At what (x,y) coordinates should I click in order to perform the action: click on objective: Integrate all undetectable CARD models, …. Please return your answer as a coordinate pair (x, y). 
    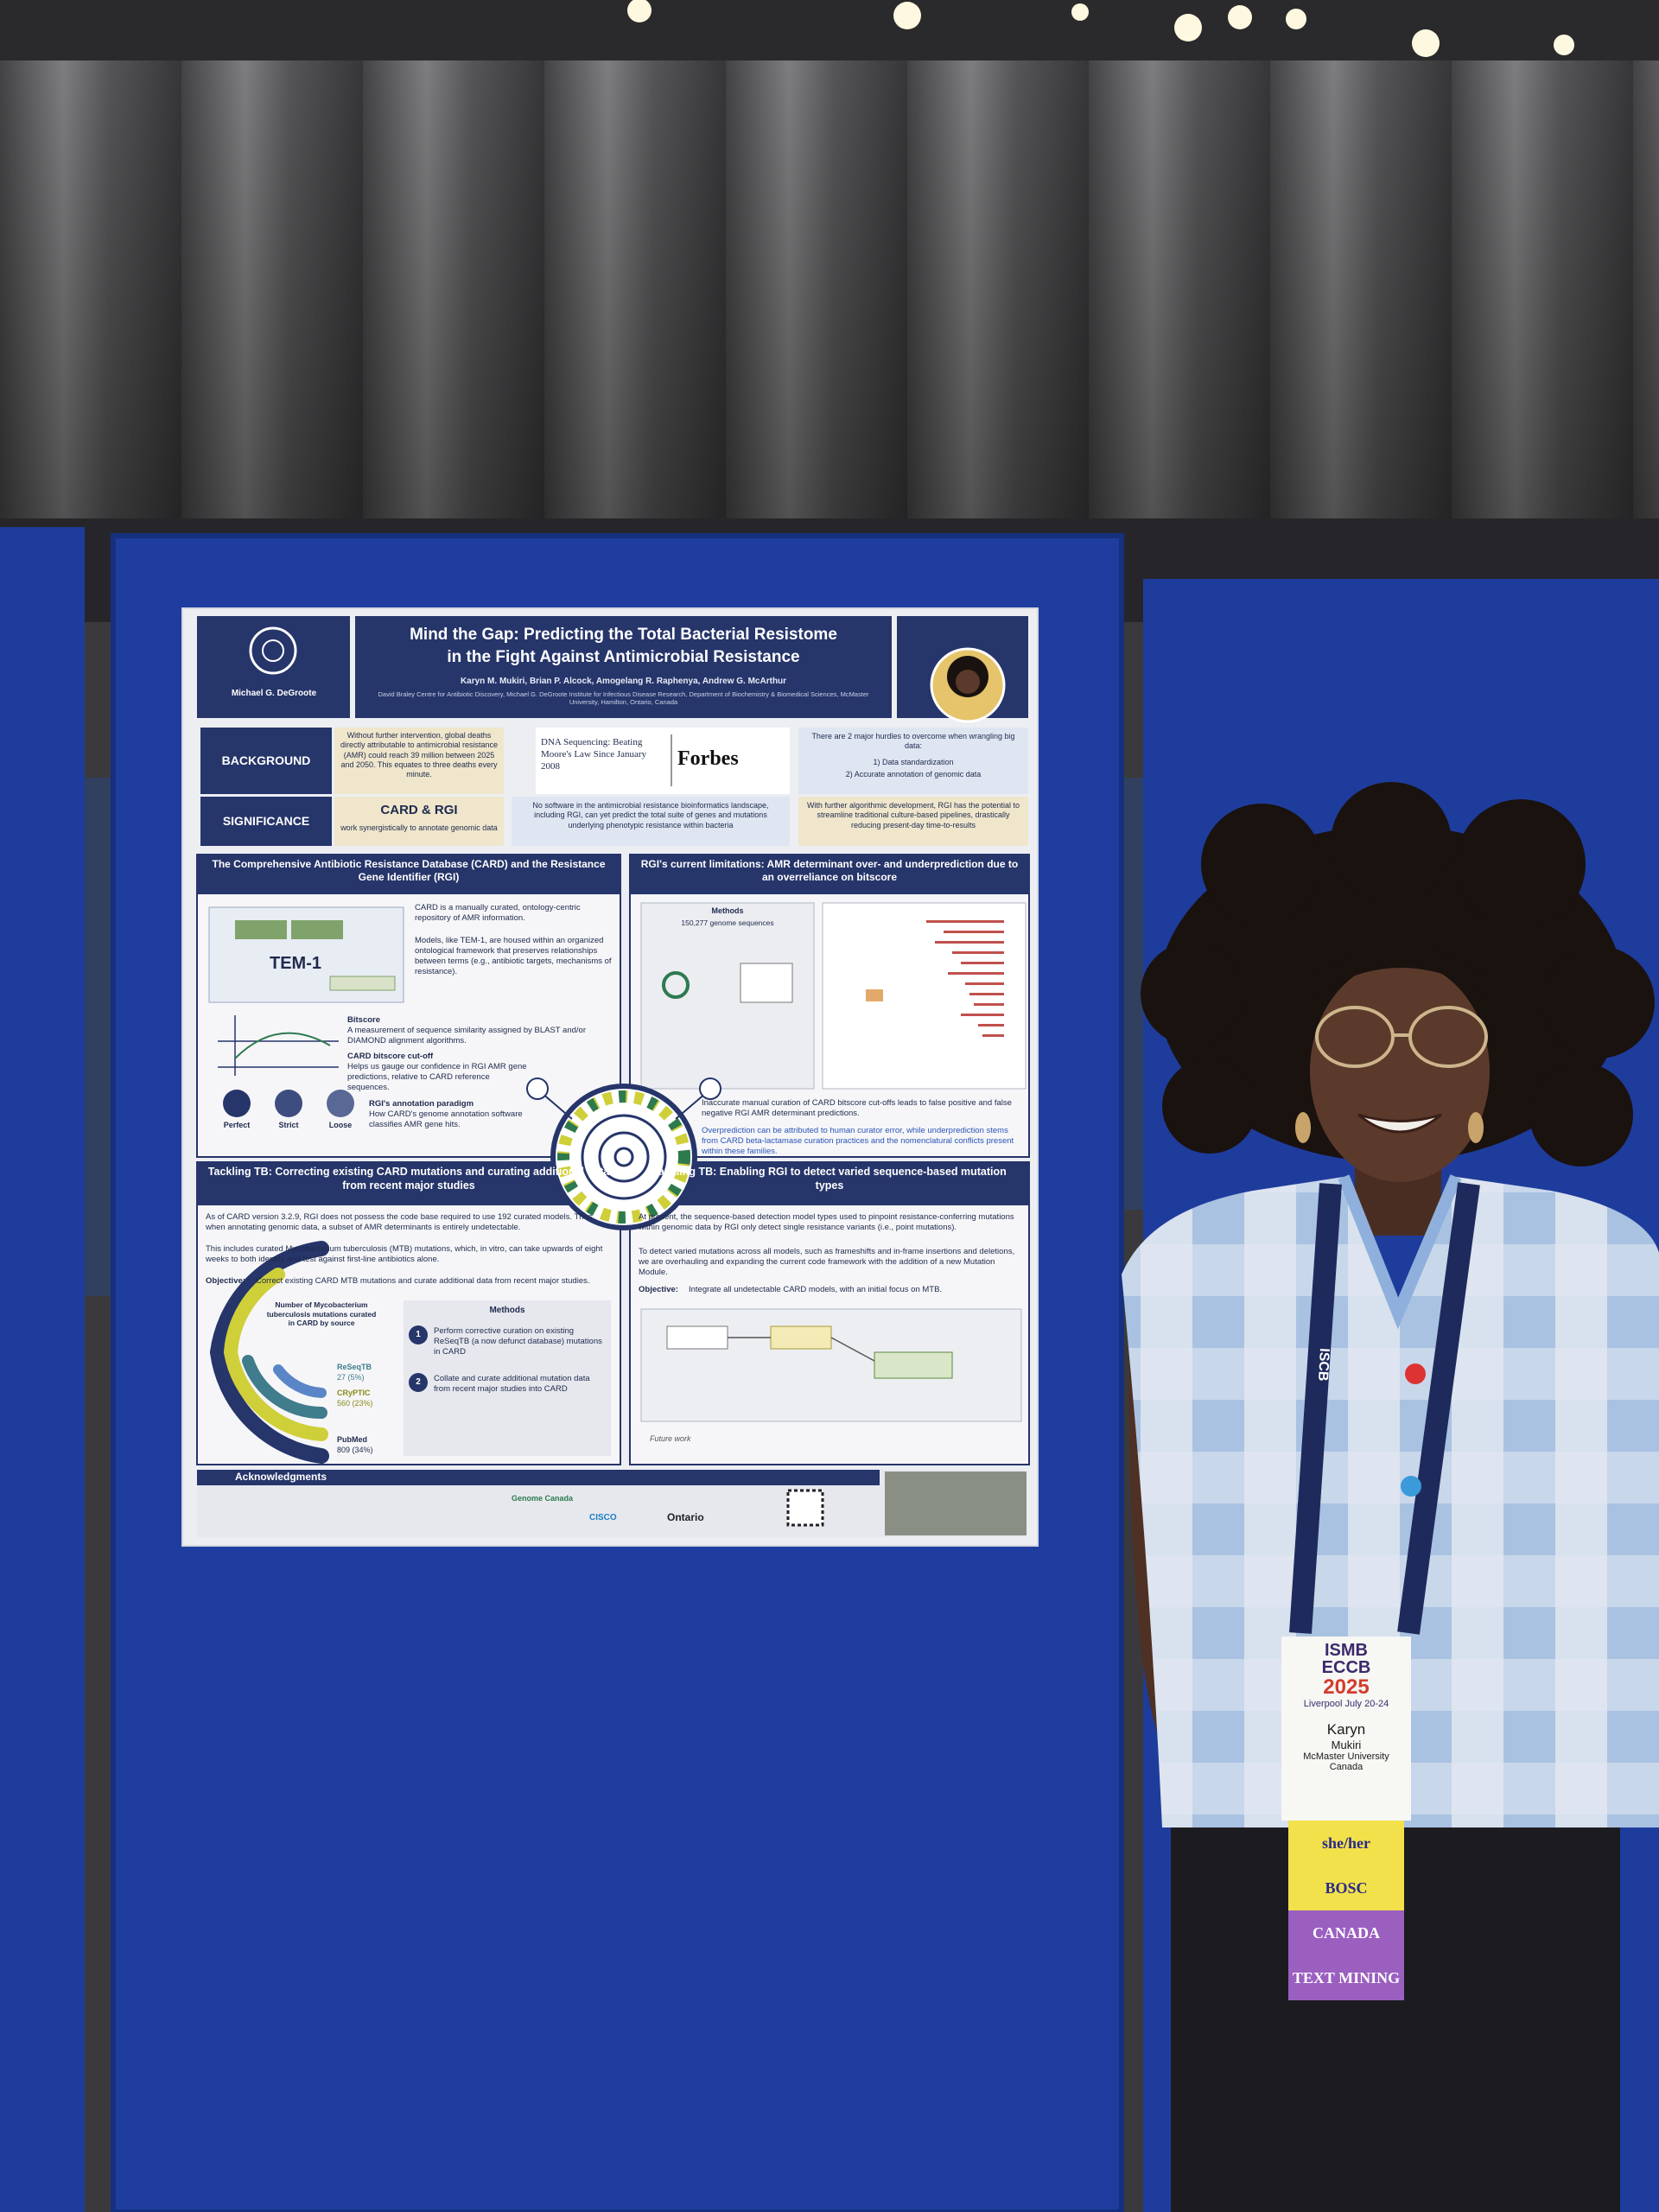
    Looking at the image, I should click on (816, 1289).